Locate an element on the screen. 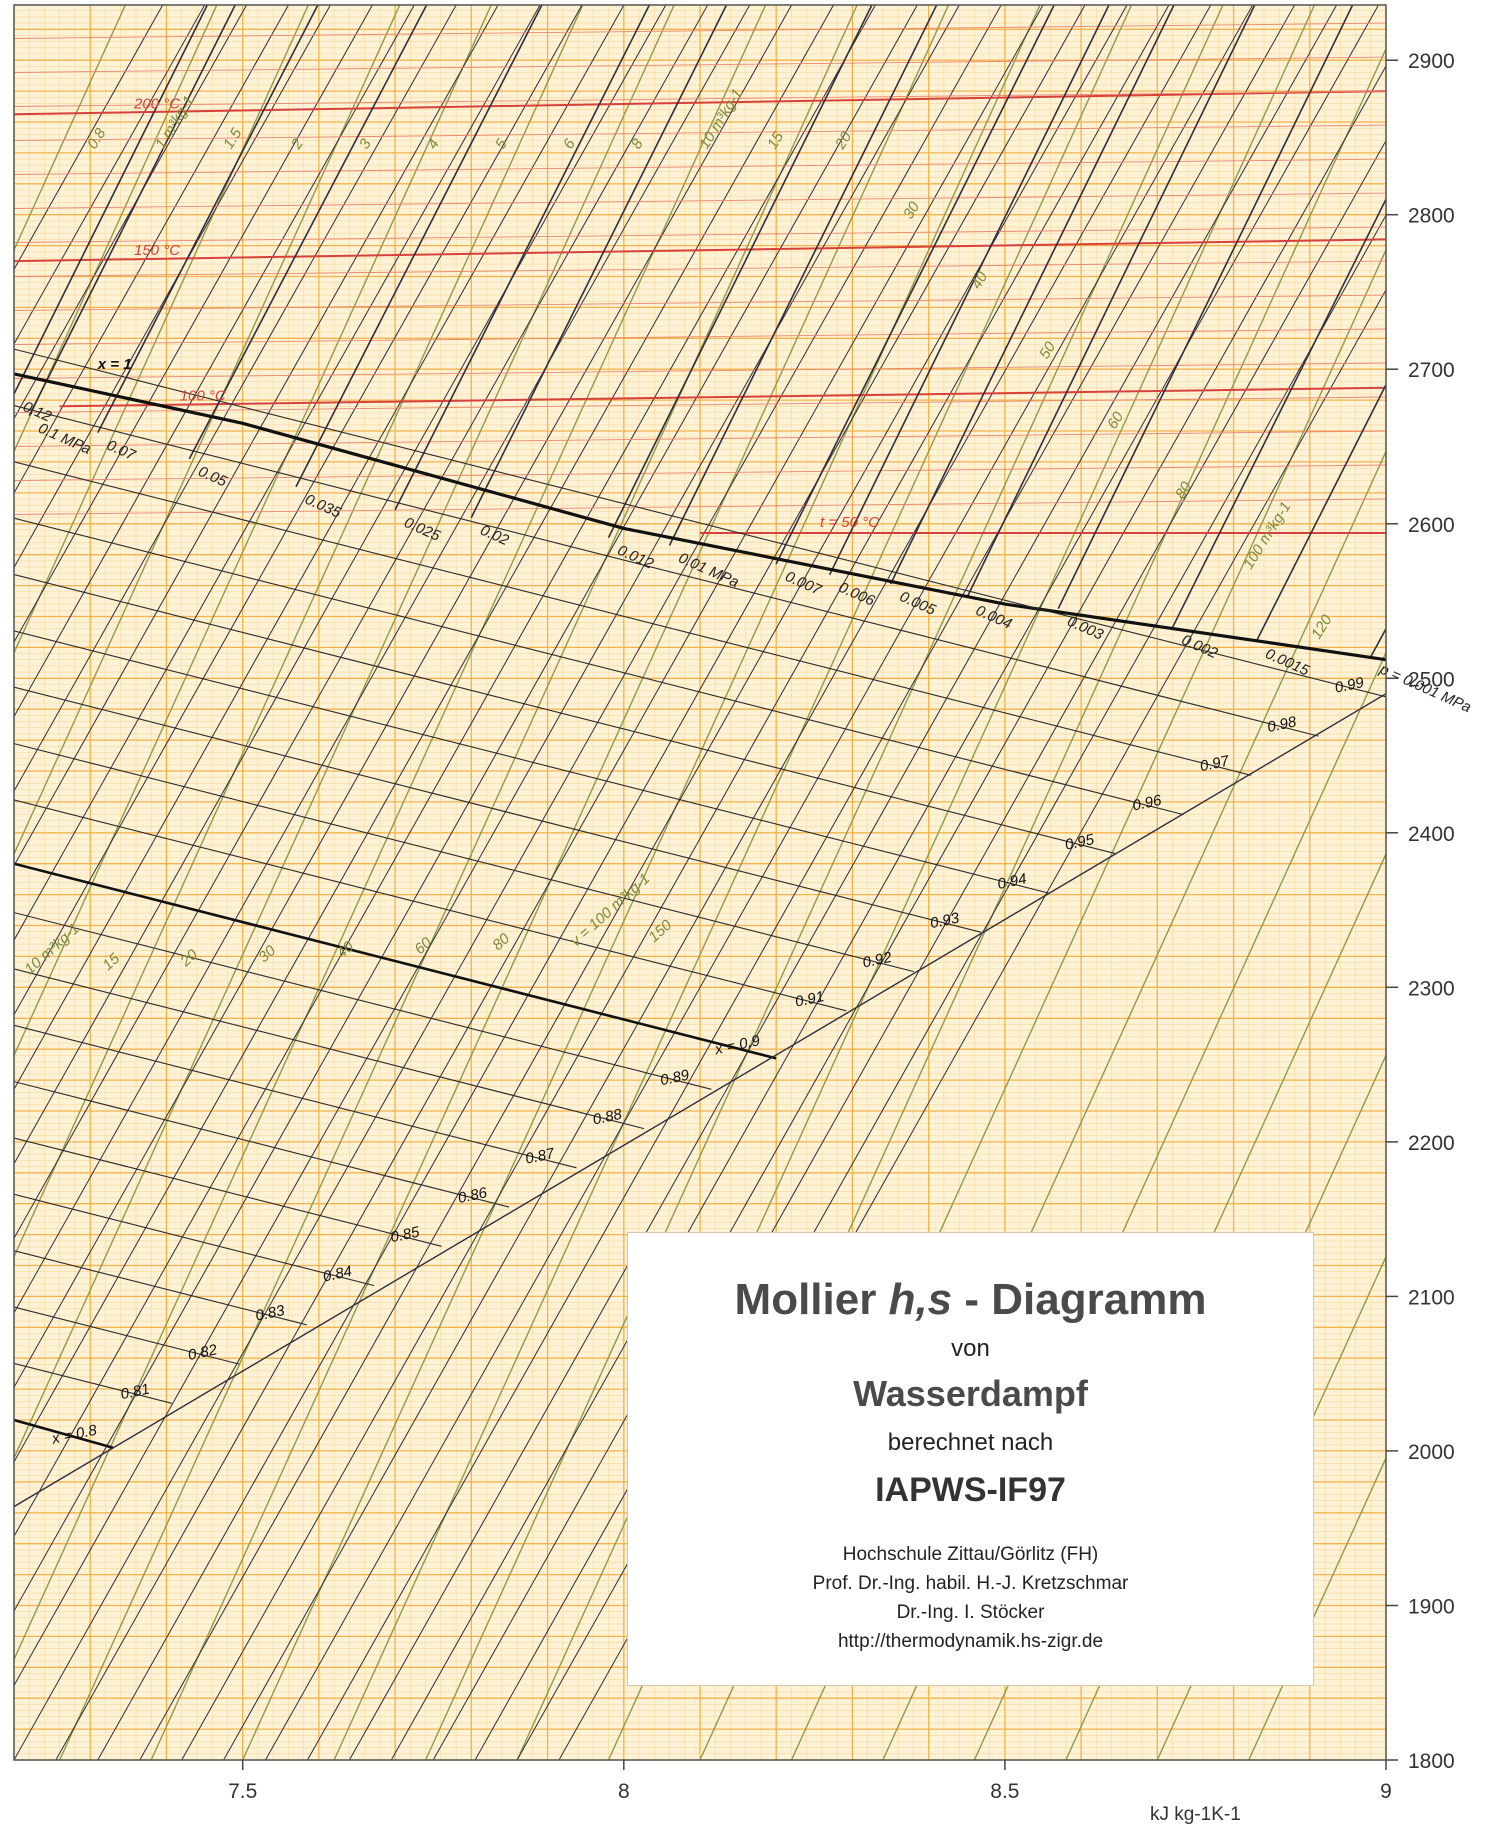 The width and height of the screenshot is (1486, 1830). quality-label: 0.96 is located at coordinates (1147, 803).